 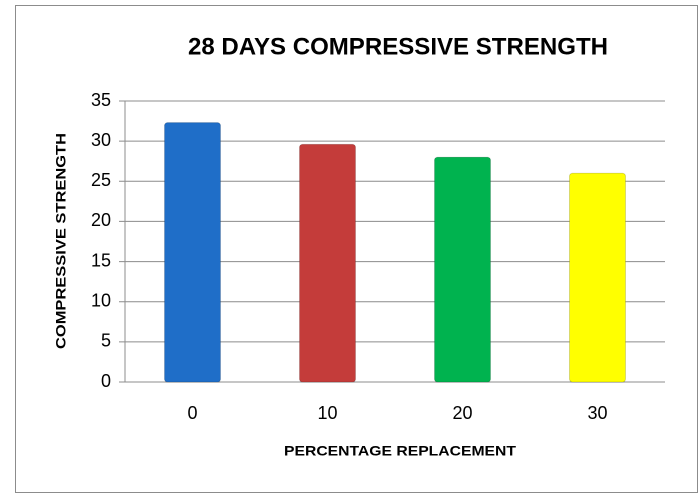 I want to click on y-tick-label: 20, so click(x=101, y=220).